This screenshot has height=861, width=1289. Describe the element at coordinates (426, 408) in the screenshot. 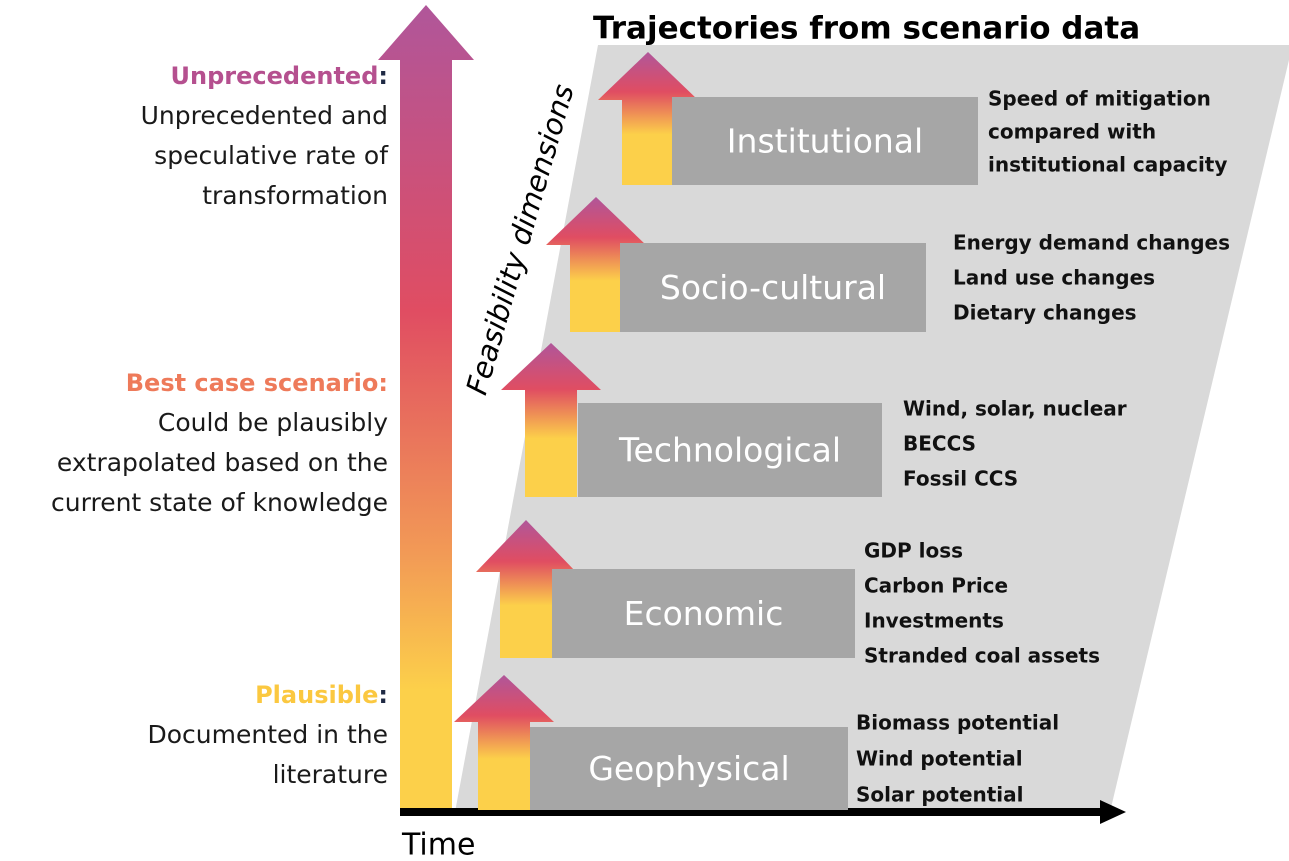

I see `feasibility-arrow` at that location.